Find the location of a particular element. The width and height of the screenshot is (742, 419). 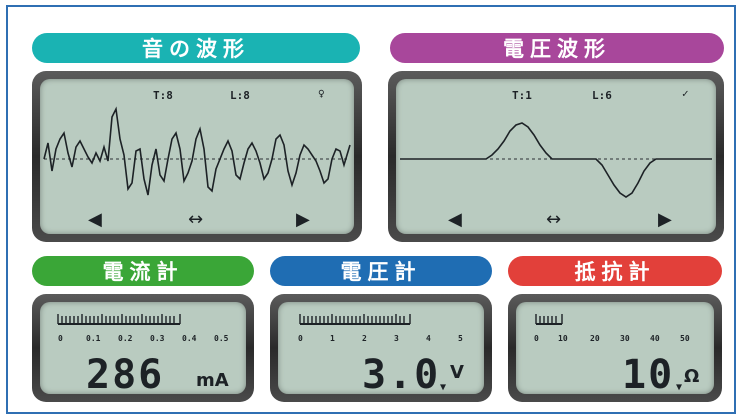

ohmmeter-tick-5: 50 is located at coordinates (685, 338).